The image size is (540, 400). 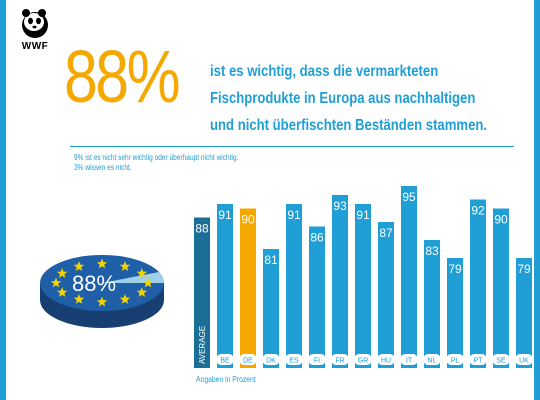 What do you see at coordinates (248, 220) in the screenshot?
I see `bar-value-de: 90` at bounding box center [248, 220].